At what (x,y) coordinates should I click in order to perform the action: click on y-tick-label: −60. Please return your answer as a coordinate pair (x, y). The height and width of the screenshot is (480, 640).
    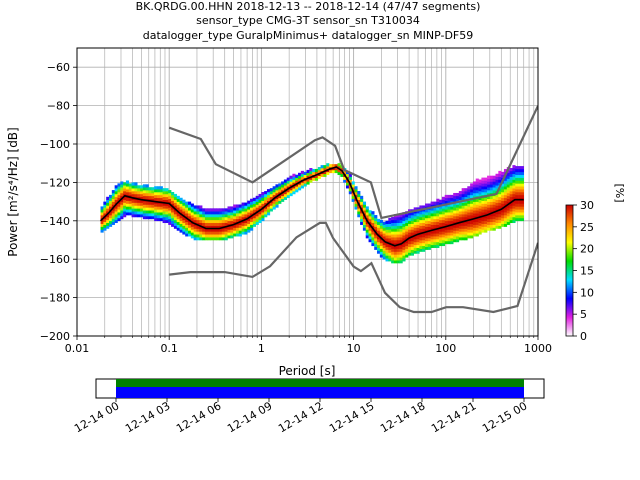
    Looking at the image, I should click on (58, 67).